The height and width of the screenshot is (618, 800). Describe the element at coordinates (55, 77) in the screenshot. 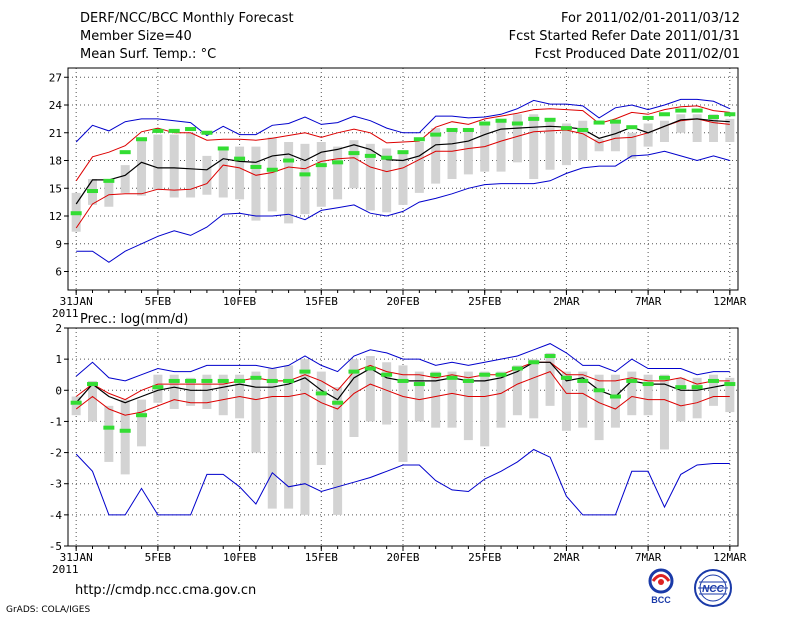

I see `y-tick-label: 27` at that location.